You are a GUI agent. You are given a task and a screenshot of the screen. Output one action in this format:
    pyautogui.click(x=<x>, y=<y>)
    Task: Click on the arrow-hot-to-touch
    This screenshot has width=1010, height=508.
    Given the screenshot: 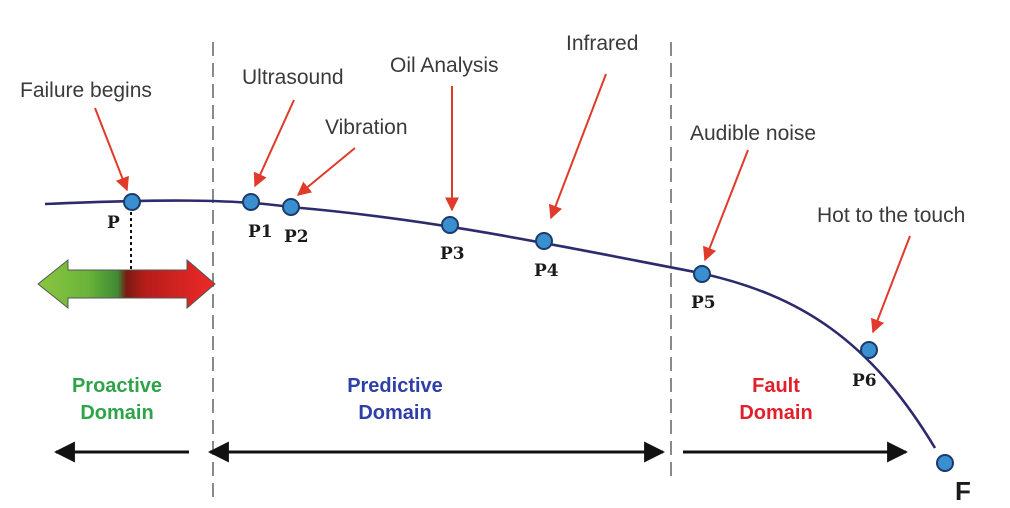 What is the action you would take?
    pyautogui.click(x=890, y=284)
    